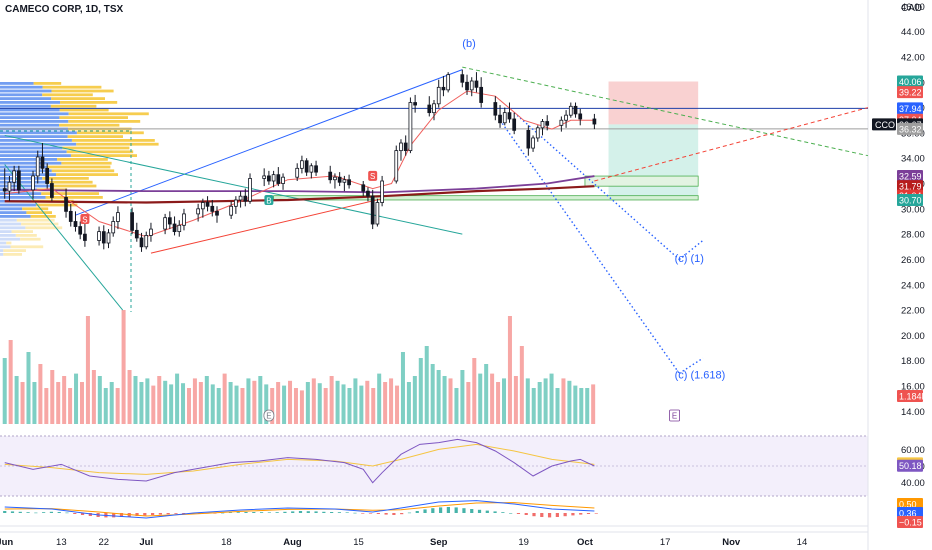  Describe the element at coordinates (913, 336) in the screenshot. I see `price-tick-label: 20.00` at that location.